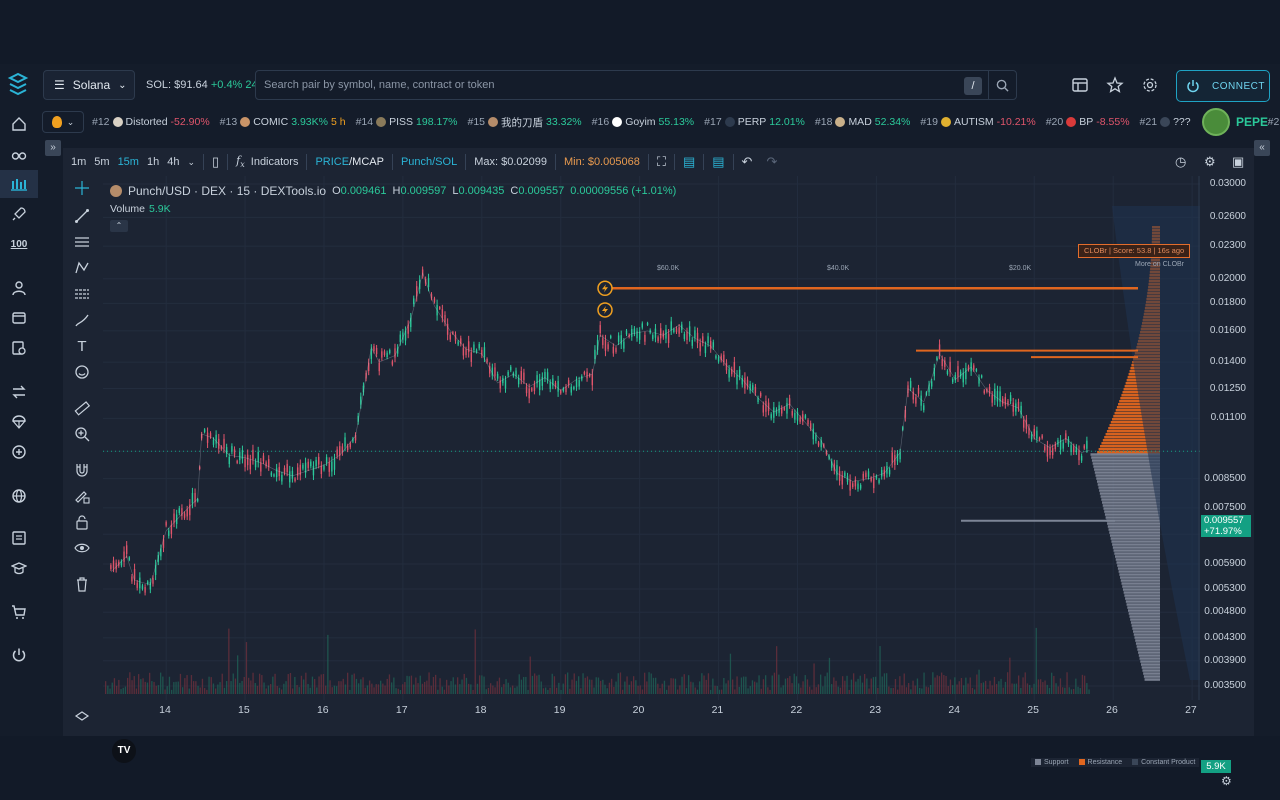  What do you see at coordinates (1151, 670) in the screenshot?
I see `support-bar` at bounding box center [1151, 670].